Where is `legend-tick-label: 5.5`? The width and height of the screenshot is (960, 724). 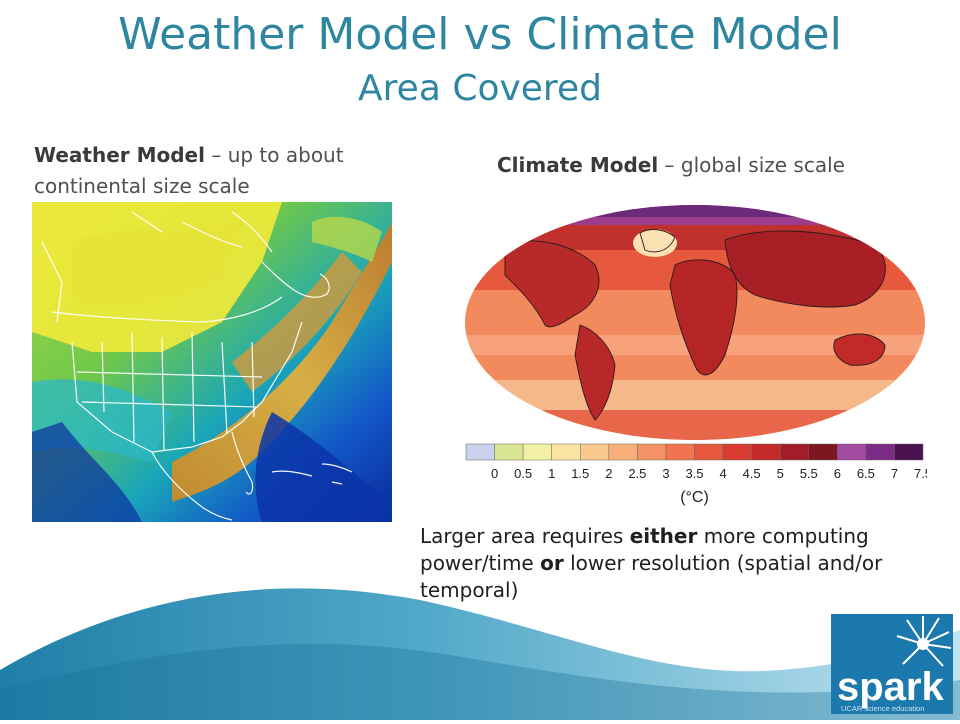 legend-tick-label: 5.5 is located at coordinates (809, 473).